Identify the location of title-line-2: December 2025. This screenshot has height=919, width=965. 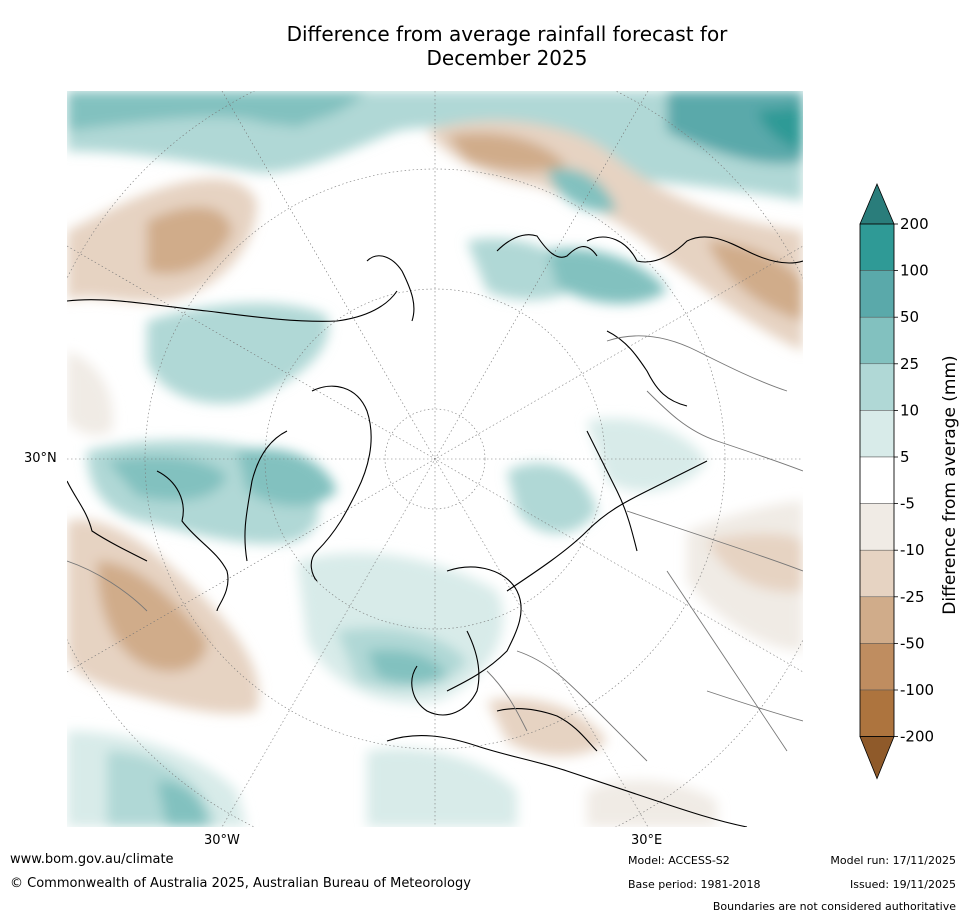
(507, 58).